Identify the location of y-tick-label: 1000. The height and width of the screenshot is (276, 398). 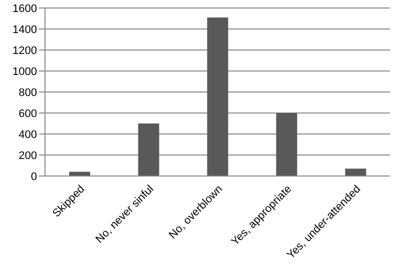
(24, 72).